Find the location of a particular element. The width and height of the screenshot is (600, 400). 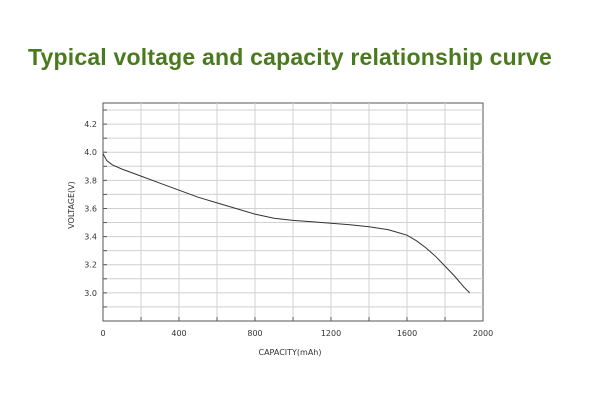

x-tick-label: 800 is located at coordinates (254, 333).